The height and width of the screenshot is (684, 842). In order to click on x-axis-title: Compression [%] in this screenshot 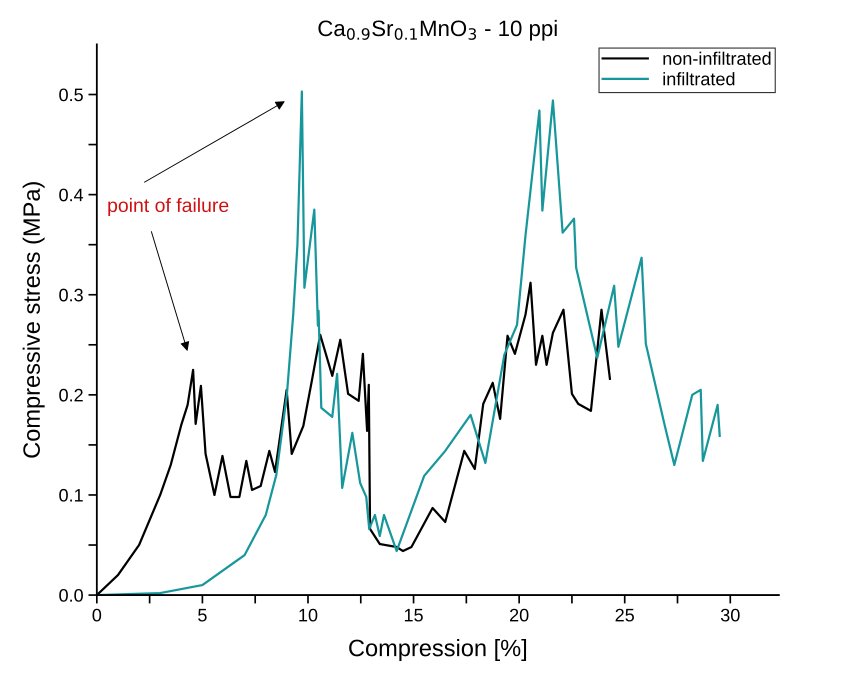, I will do `click(437, 650)`.